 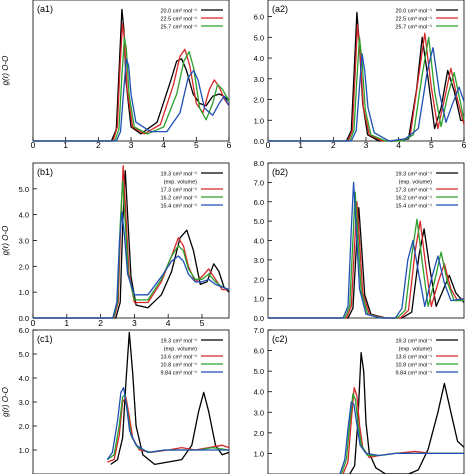 I want to click on panel-label: (c1), so click(x=45, y=339).